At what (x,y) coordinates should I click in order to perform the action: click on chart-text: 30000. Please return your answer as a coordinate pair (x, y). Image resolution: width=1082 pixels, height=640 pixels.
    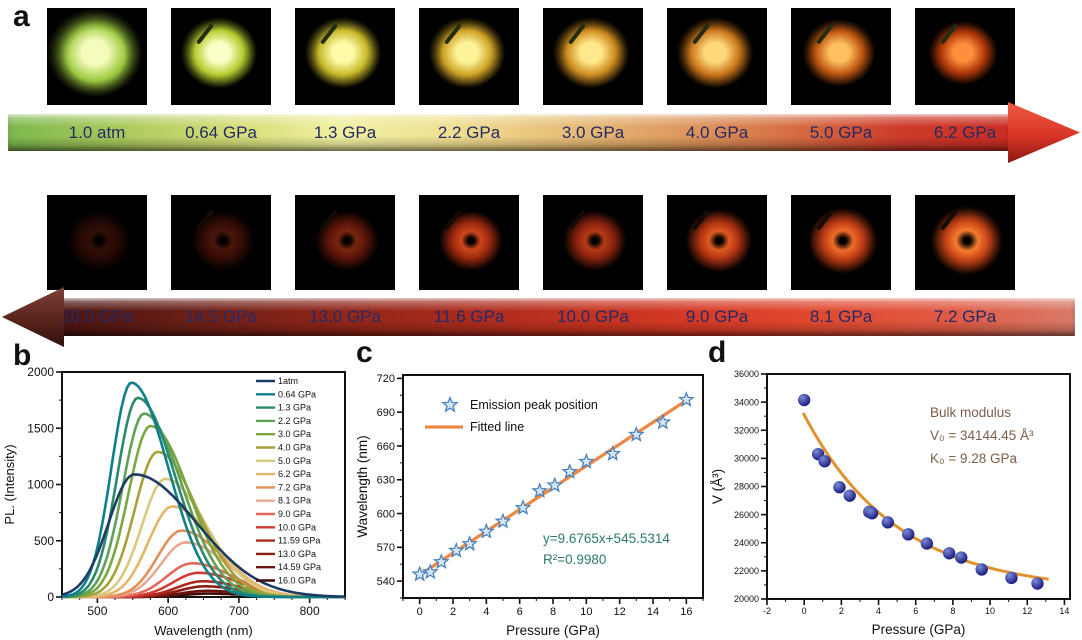
    Looking at the image, I should click on (746, 459).